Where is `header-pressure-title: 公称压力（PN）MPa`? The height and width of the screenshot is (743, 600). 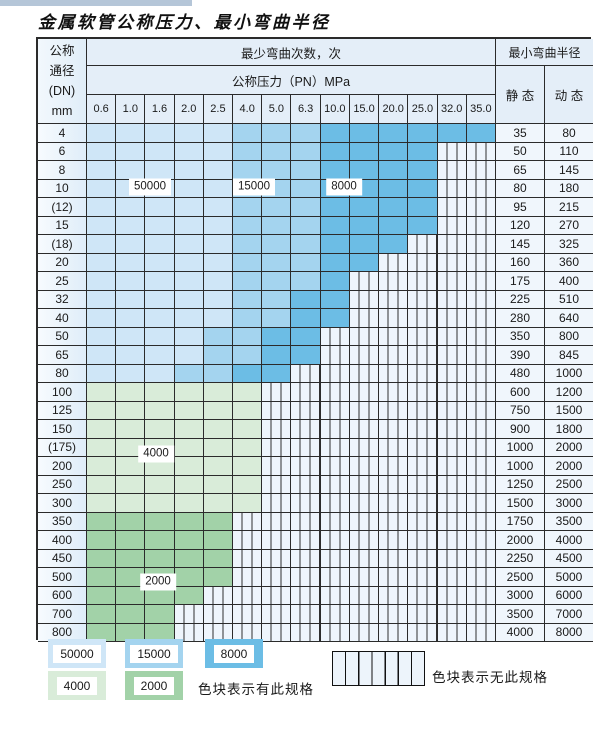 header-pressure-title: 公称压力（PN）MPa is located at coordinates (291, 80).